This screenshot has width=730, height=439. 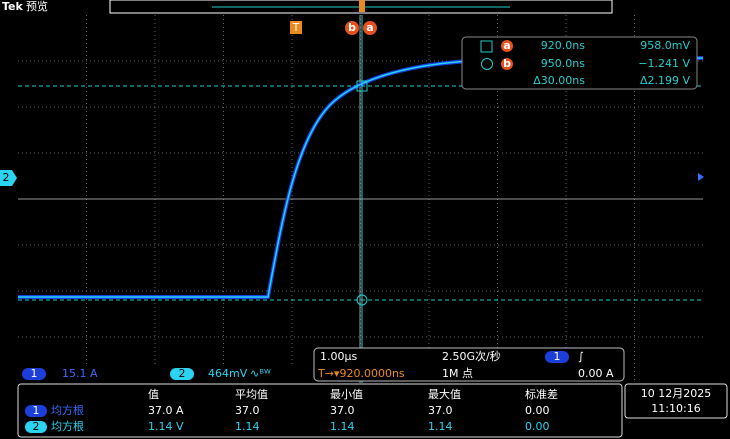 I want to click on timebase-scale: 1.00µs, so click(x=338, y=356).